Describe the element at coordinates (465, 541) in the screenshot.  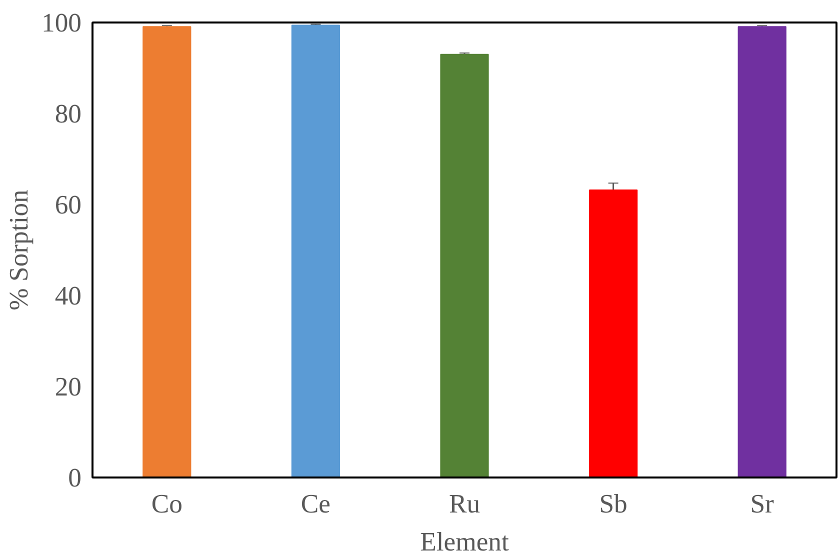
I see `x-axis-title: Element` at that location.